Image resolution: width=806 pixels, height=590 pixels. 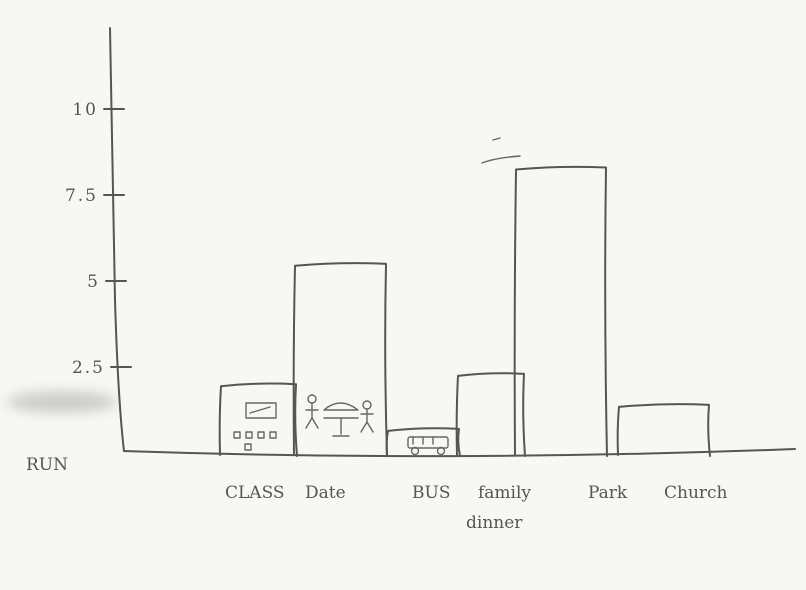 I want to click on y-ticks: 2.5 5 7.5 10, so click(x=98, y=239).